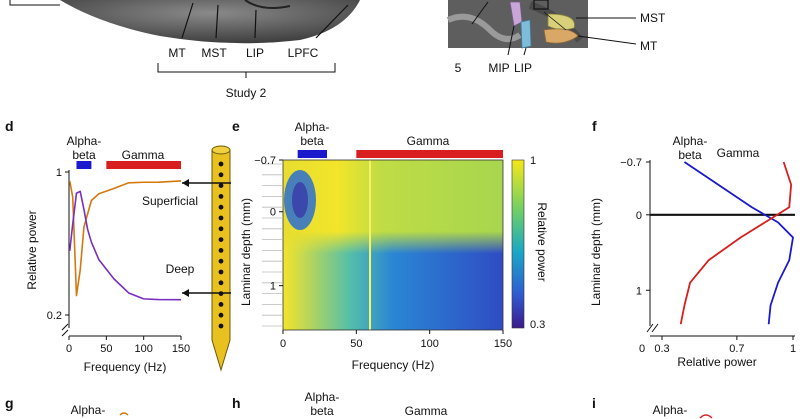 The width and height of the screenshot is (800, 419). Describe the element at coordinates (458, 68) in the screenshot. I see `region-label-5: 5` at that location.